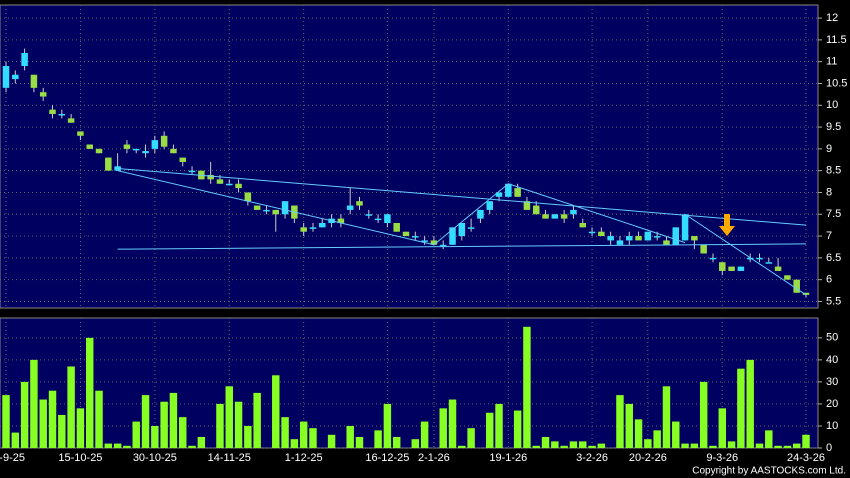  Describe the element at coordinates (832, 18) in the screenshot. I see `y-tick-label: 12` at that location.